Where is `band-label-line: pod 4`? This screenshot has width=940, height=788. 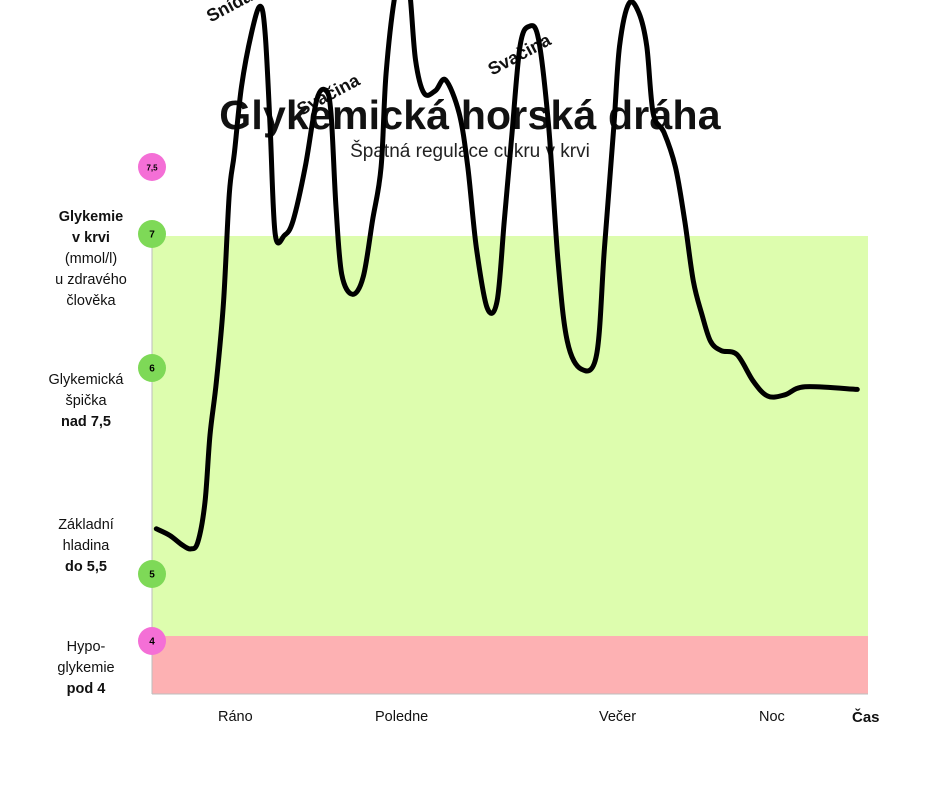
band-label-line: pod 4 is located at coordinates (86, 689).